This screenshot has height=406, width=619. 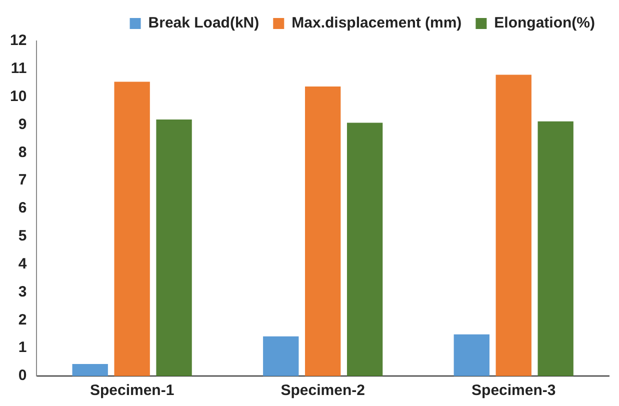 What do you see at coordinates (18, 69) in the screenshot?
I see `y-tick-label: 11` at bounding box center [18, 69].